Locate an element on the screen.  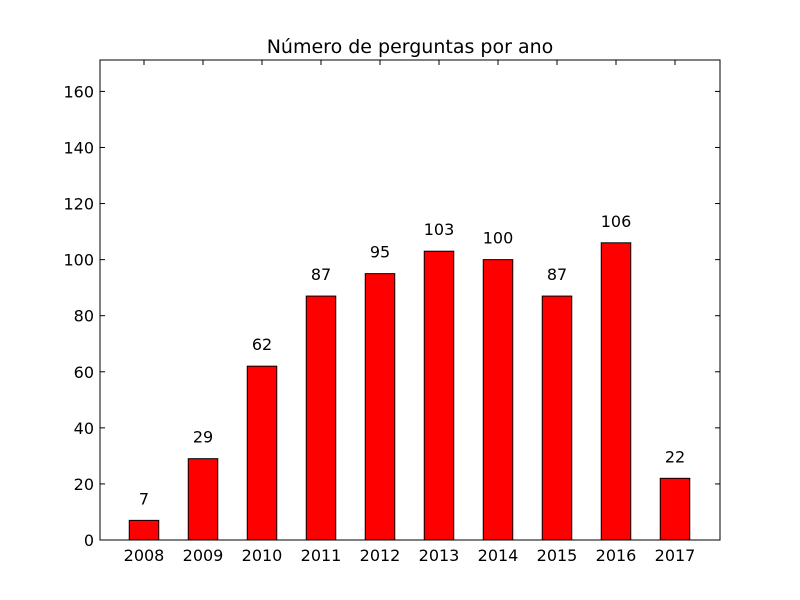
chart-title: Número de perguntas por ano is located at coordinates (410, 47).